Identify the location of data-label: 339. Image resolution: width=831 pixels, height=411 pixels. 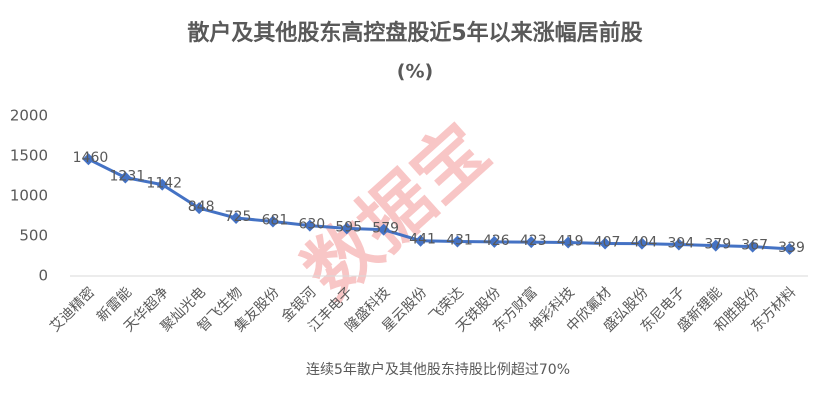
(791, 248).